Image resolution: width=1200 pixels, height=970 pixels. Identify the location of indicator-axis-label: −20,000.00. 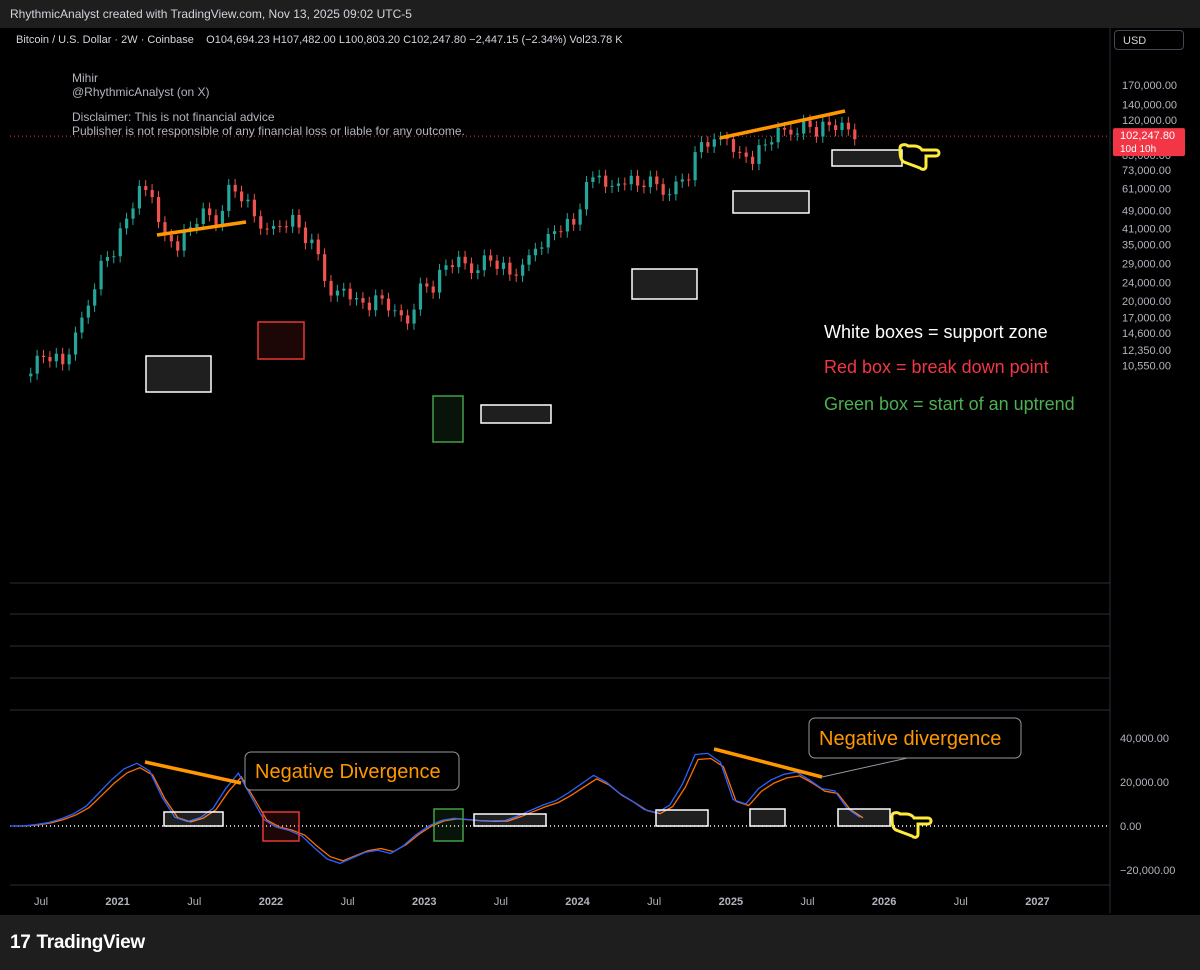
(1147, 871).